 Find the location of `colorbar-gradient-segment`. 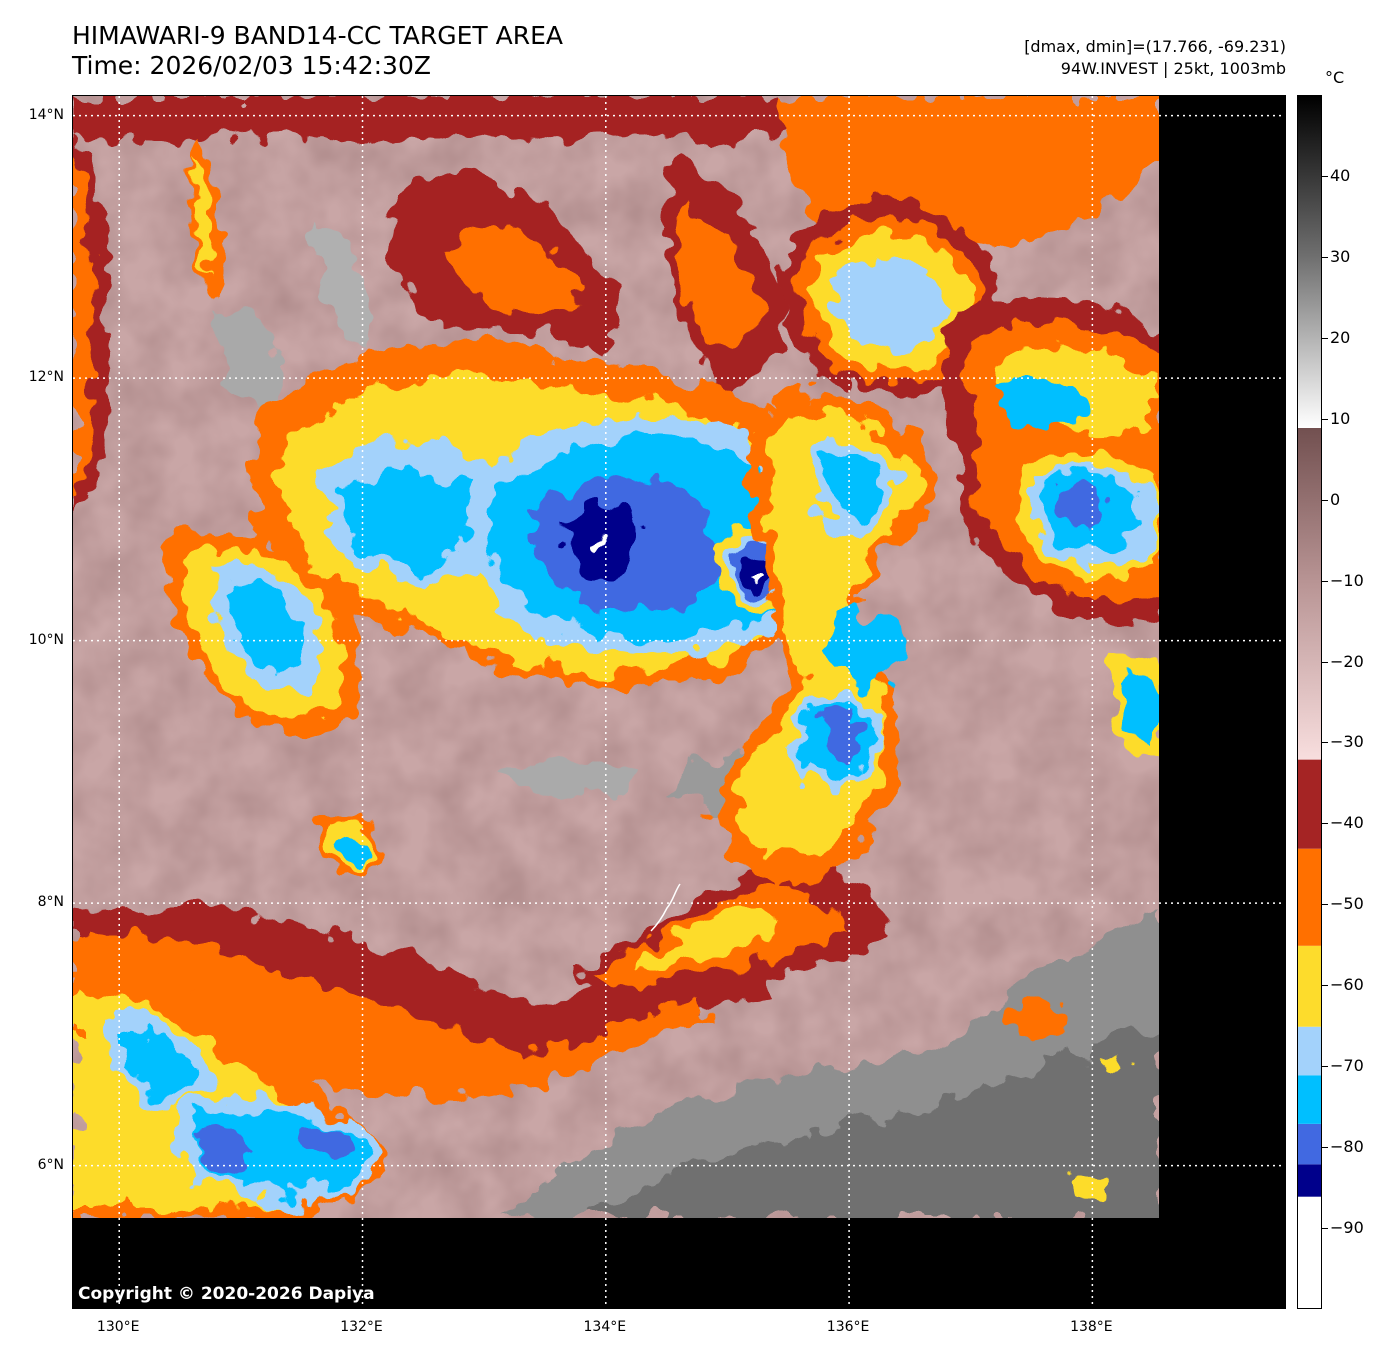

colorbar-gradient-segment is located at coordinates (1309, 428).